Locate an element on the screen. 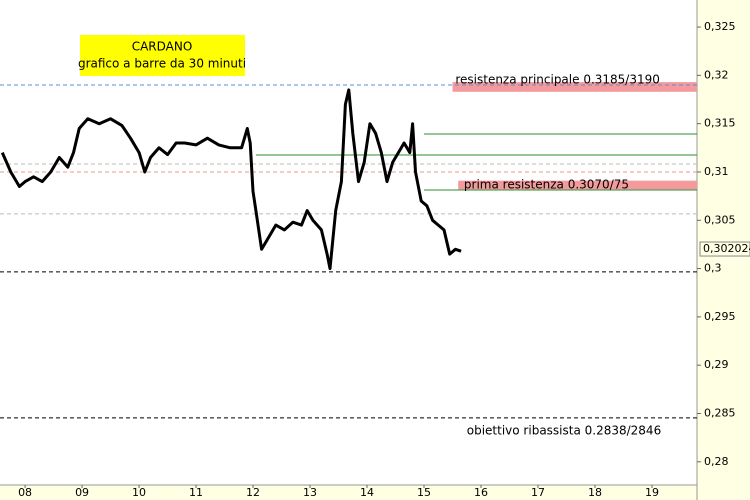  x-tick-label: 10 is located at coordinates (139, 492).